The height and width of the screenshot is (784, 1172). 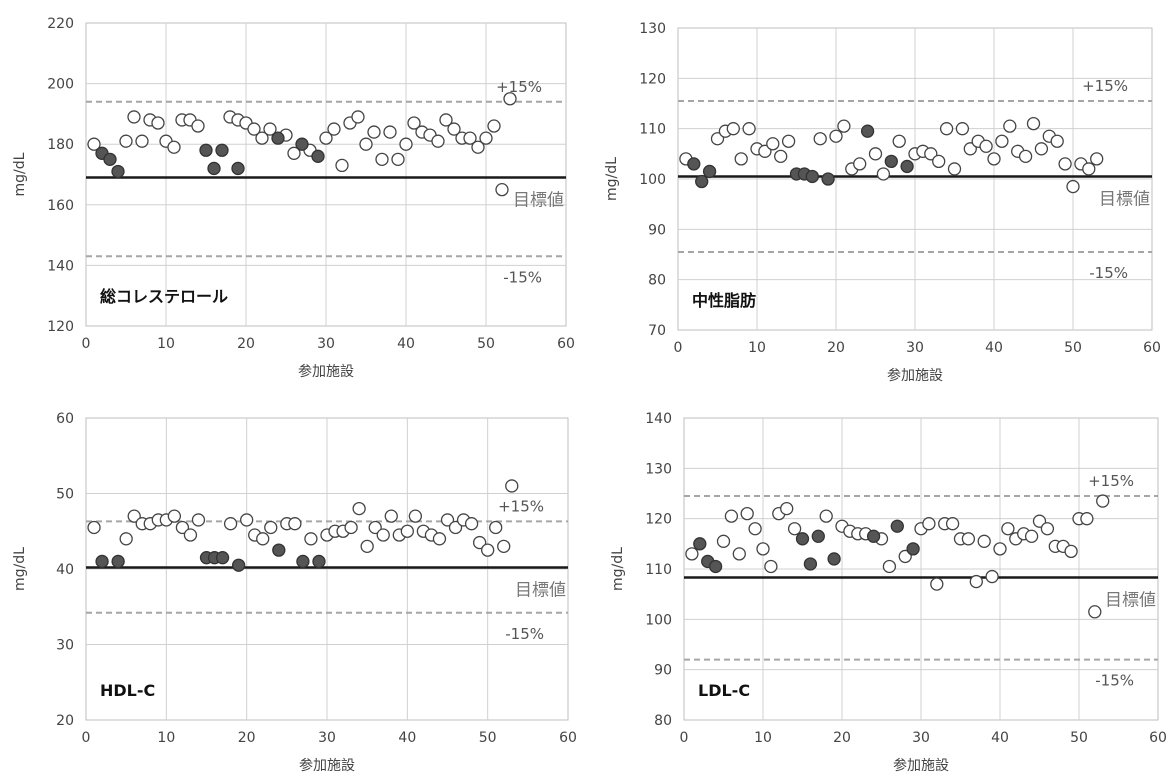 What do you see at coordinates (663, 721) in the screenshot?
I see `y-tick-label: 80` at bounding box center [663, 721].